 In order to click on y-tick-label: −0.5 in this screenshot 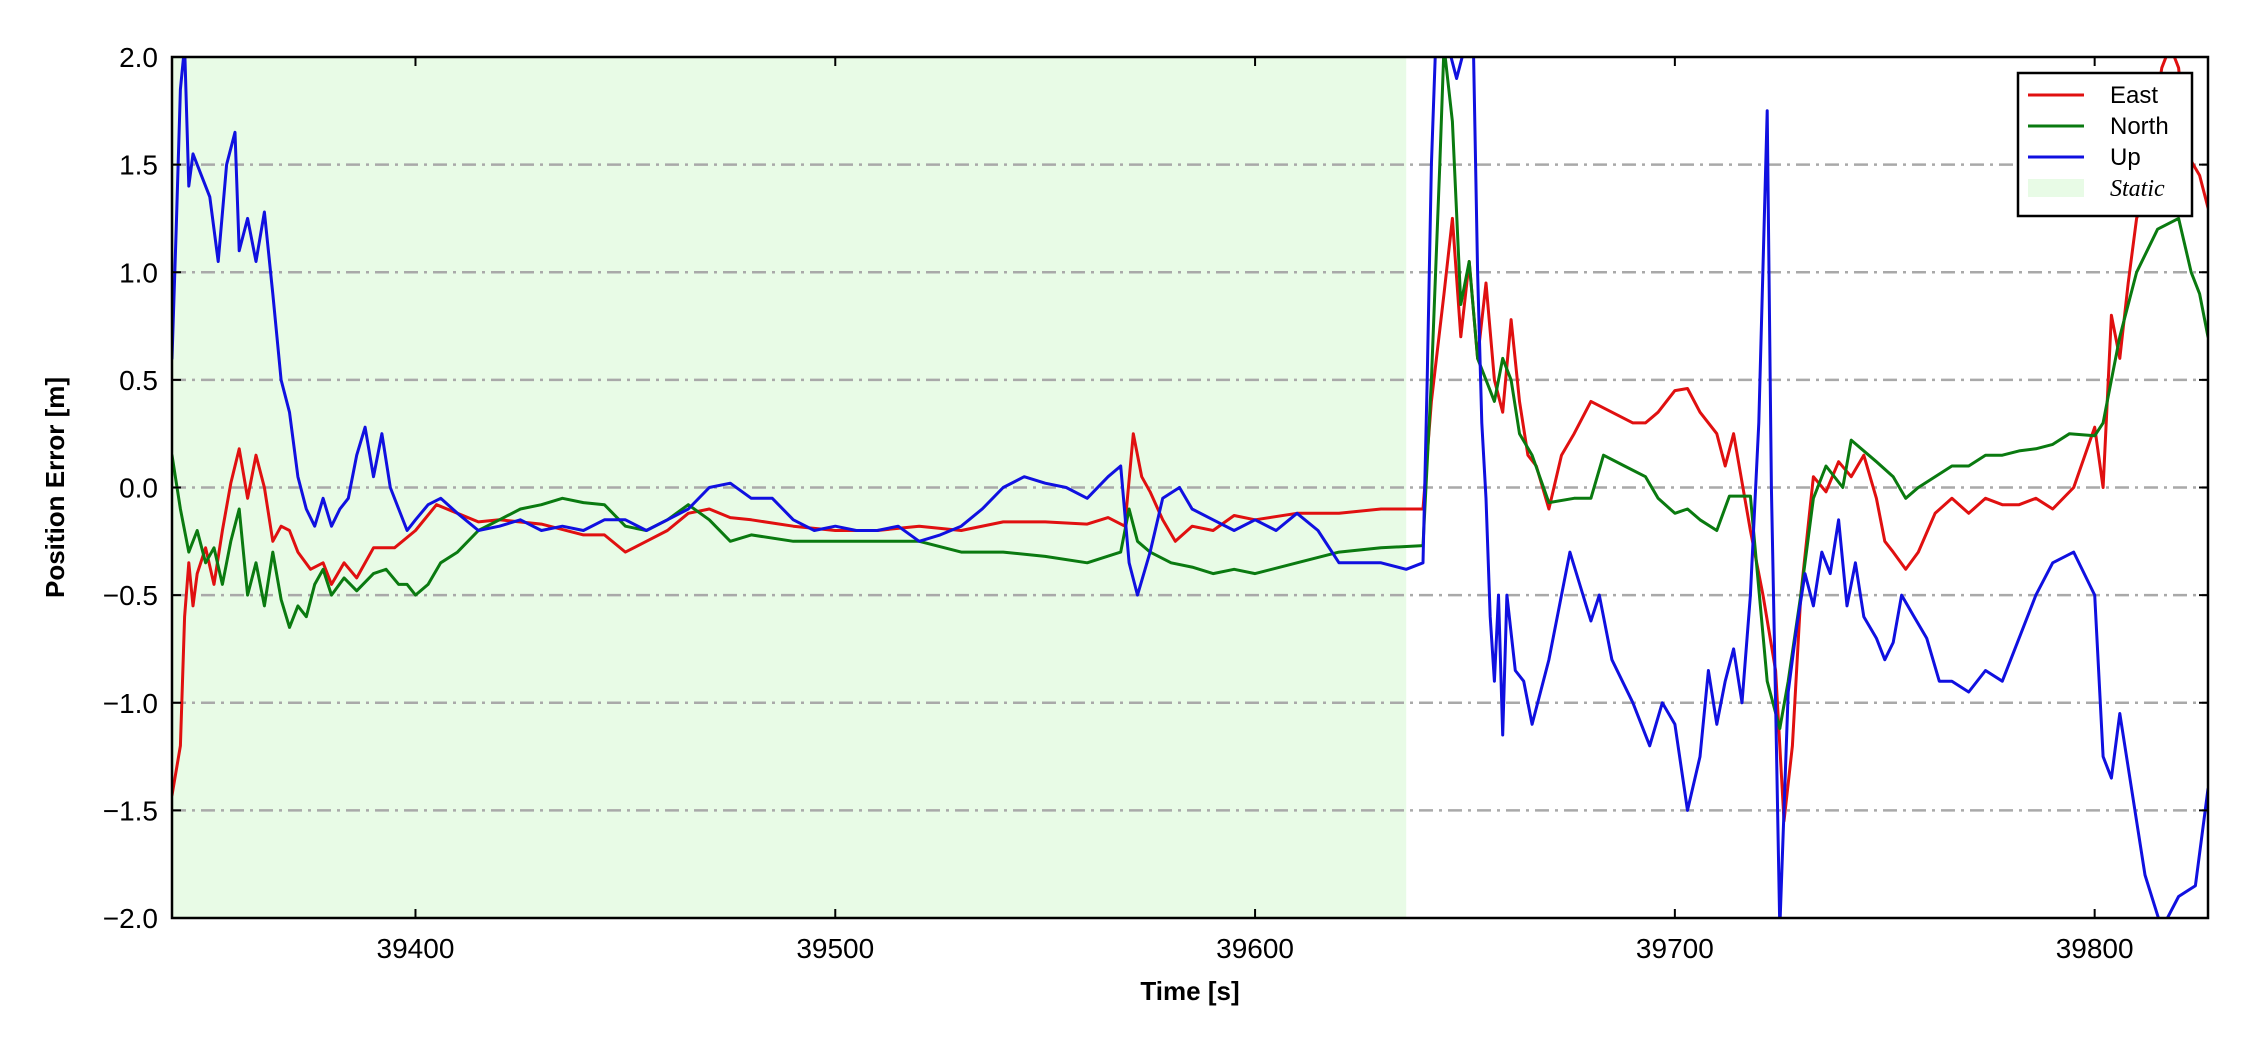, I will do `click(130, 595)`.